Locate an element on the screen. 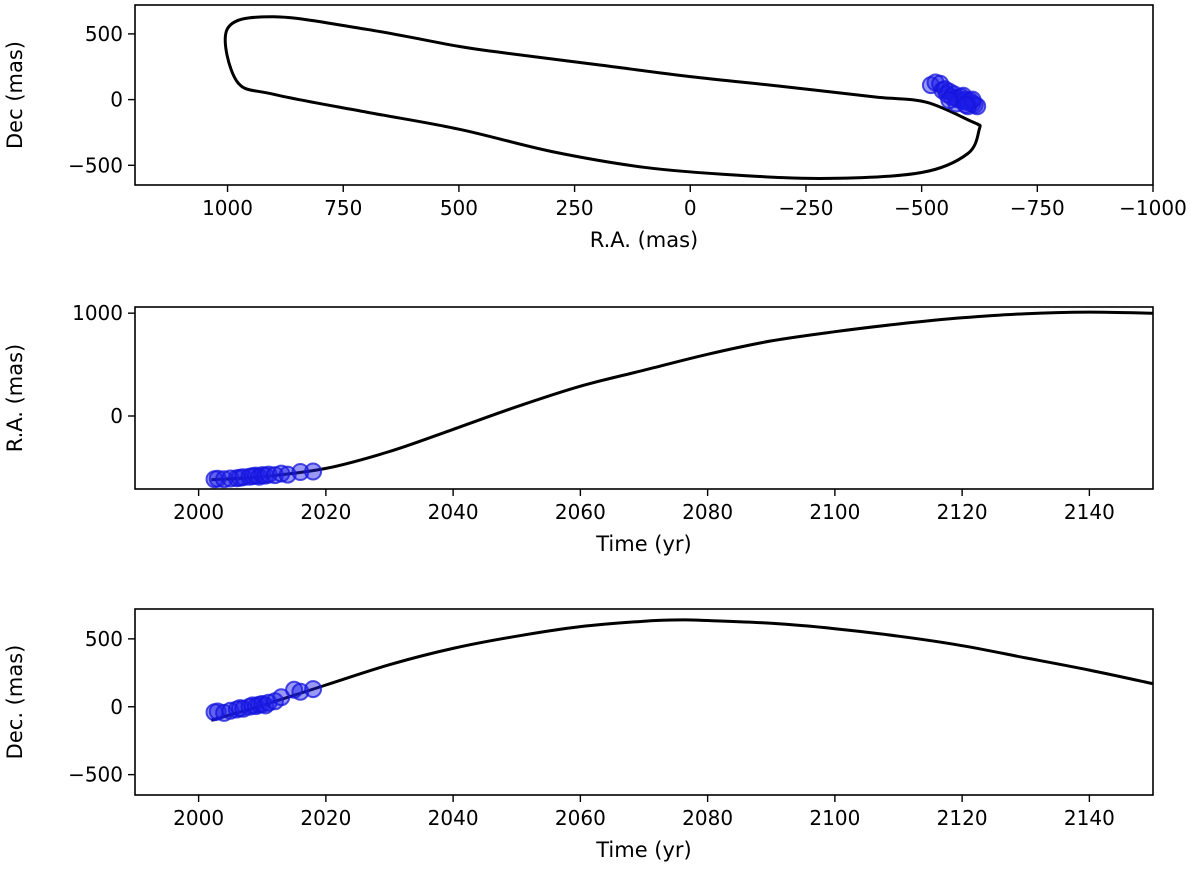 The image size is (1200, 880). x-tick-label-ra-time-7: 2140 is located at coordinates (1089, 512).